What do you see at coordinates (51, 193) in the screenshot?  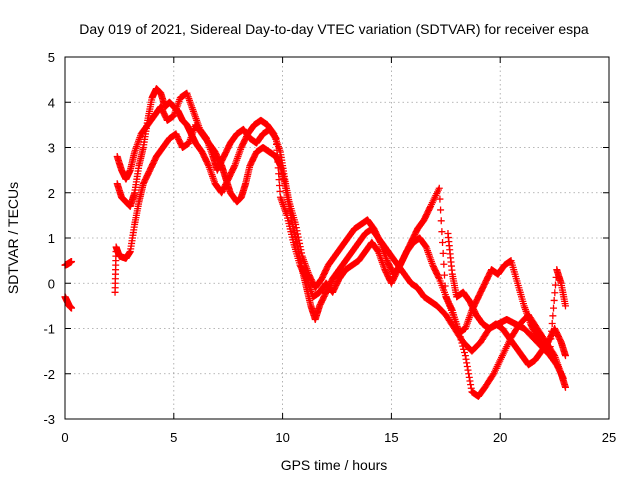 I see `y-tick-label: 2` at bounding box center [51, 193].